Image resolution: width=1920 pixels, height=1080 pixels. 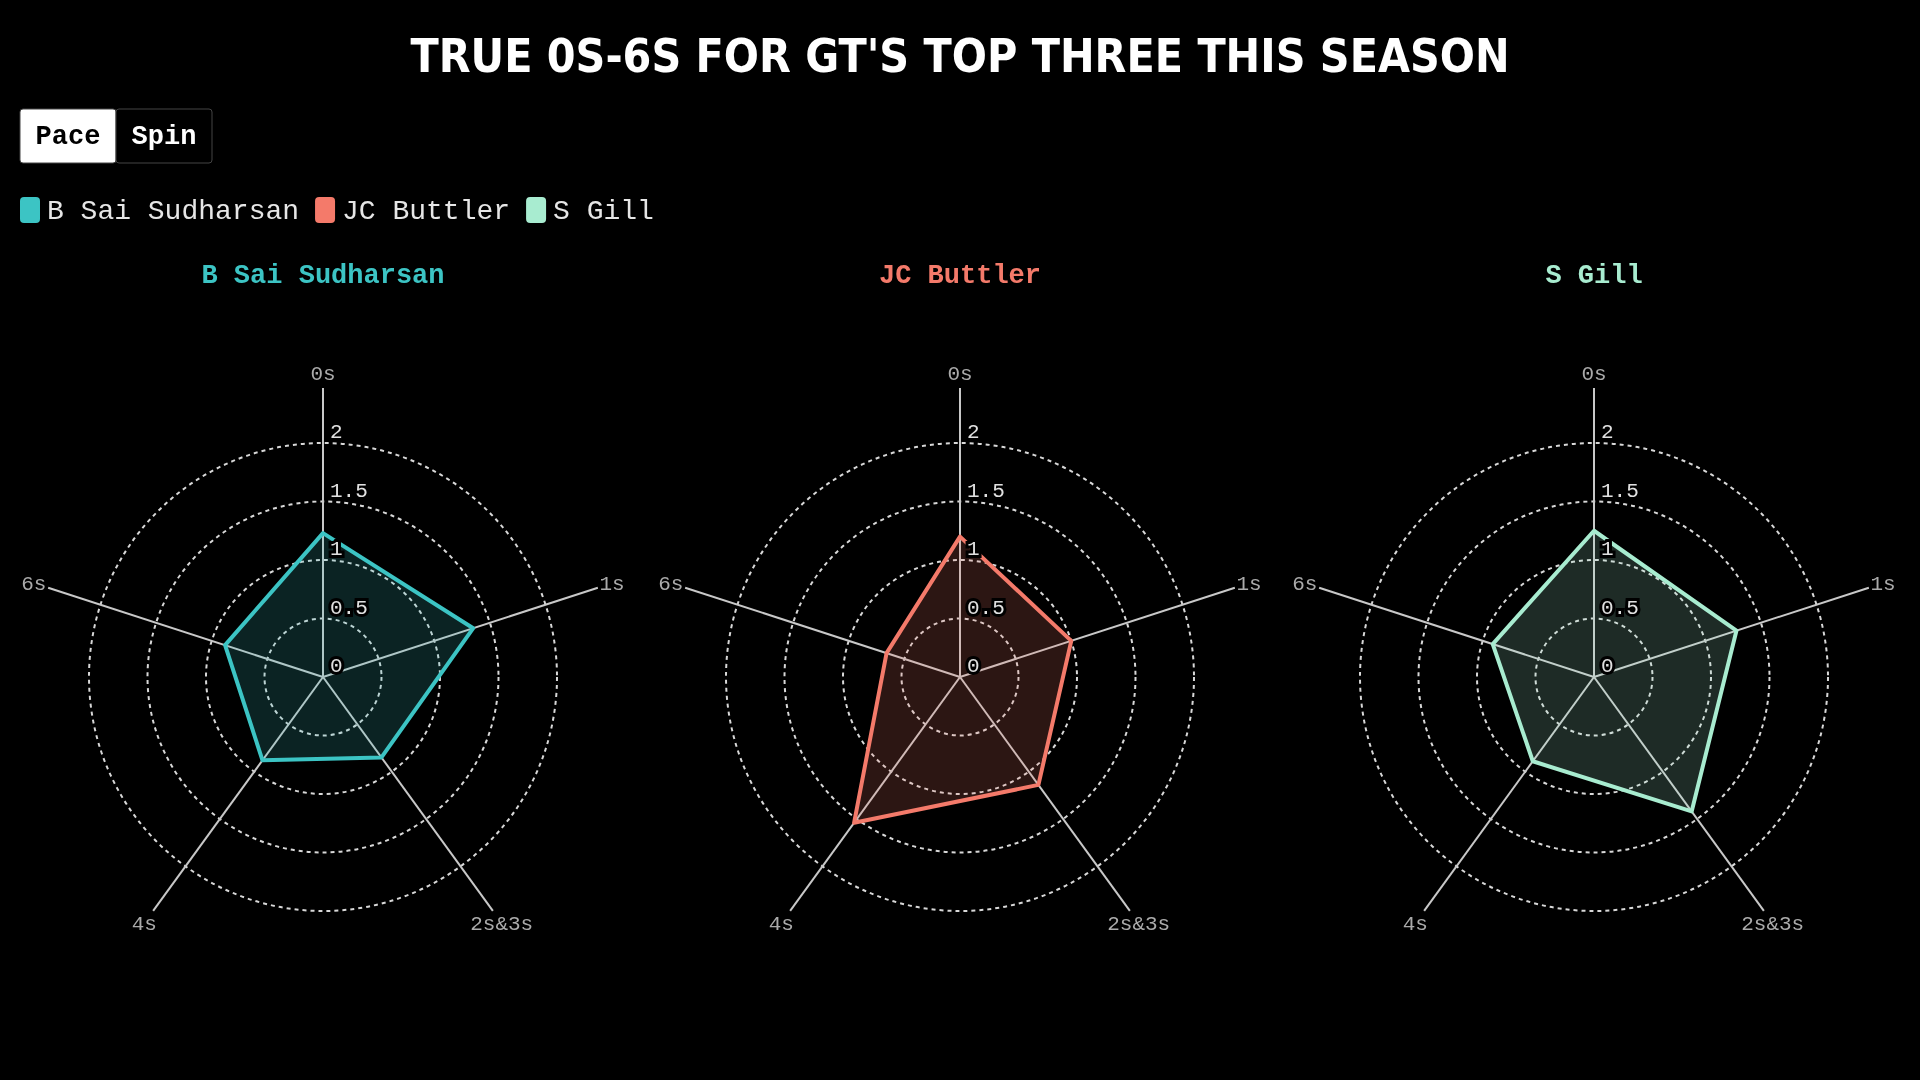 What do you see at coordinates (603, 211) in the screenshot?
I see `legend-label: S Gill` at bounding box center [603, 211].